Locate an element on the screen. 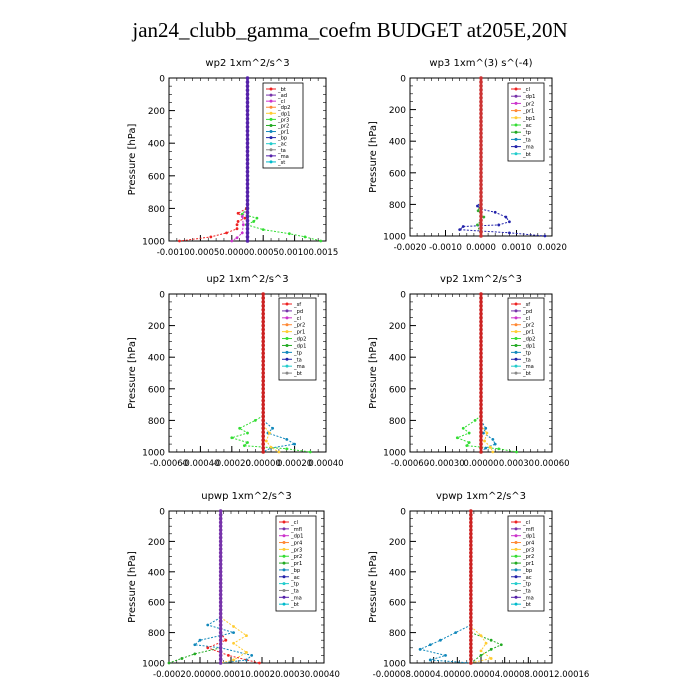  x-tick-label: -0.00040 is located at coordinates (200, 464).